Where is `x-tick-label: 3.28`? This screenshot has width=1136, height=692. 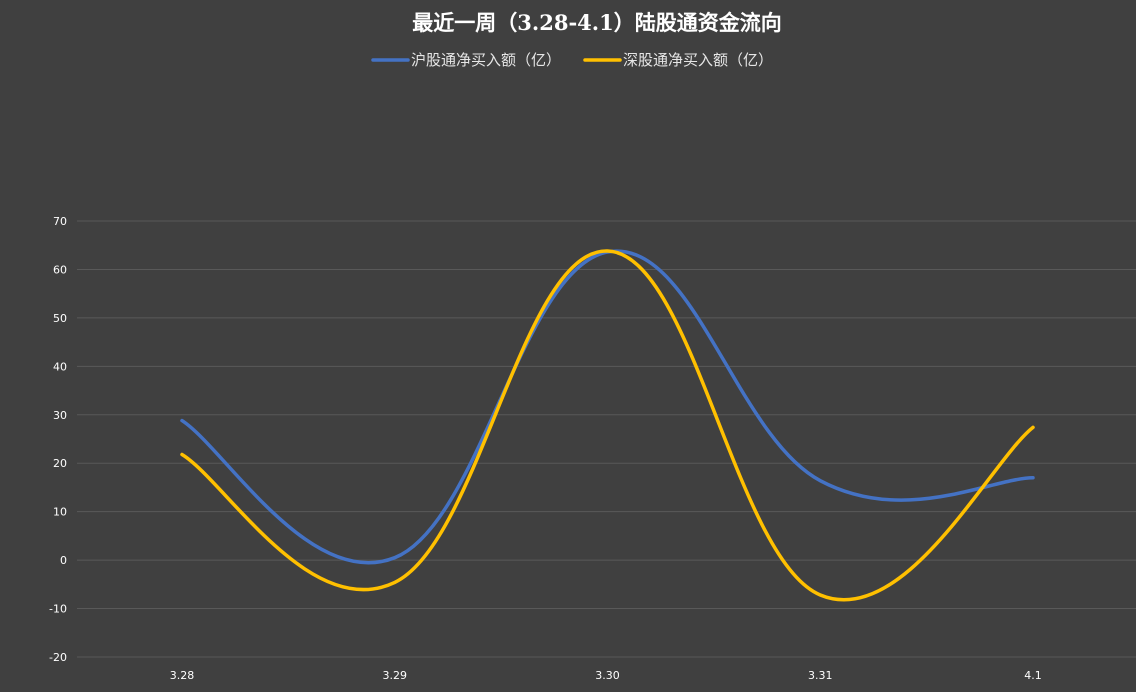
x-tick-label: 3.28 is located at coordinates (182, 675).